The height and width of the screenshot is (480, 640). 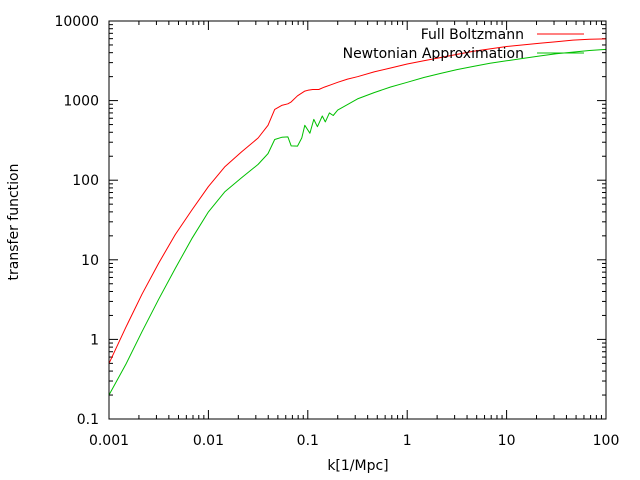 I want to click on x-tick-label: 1, so click(x=407, y=441).